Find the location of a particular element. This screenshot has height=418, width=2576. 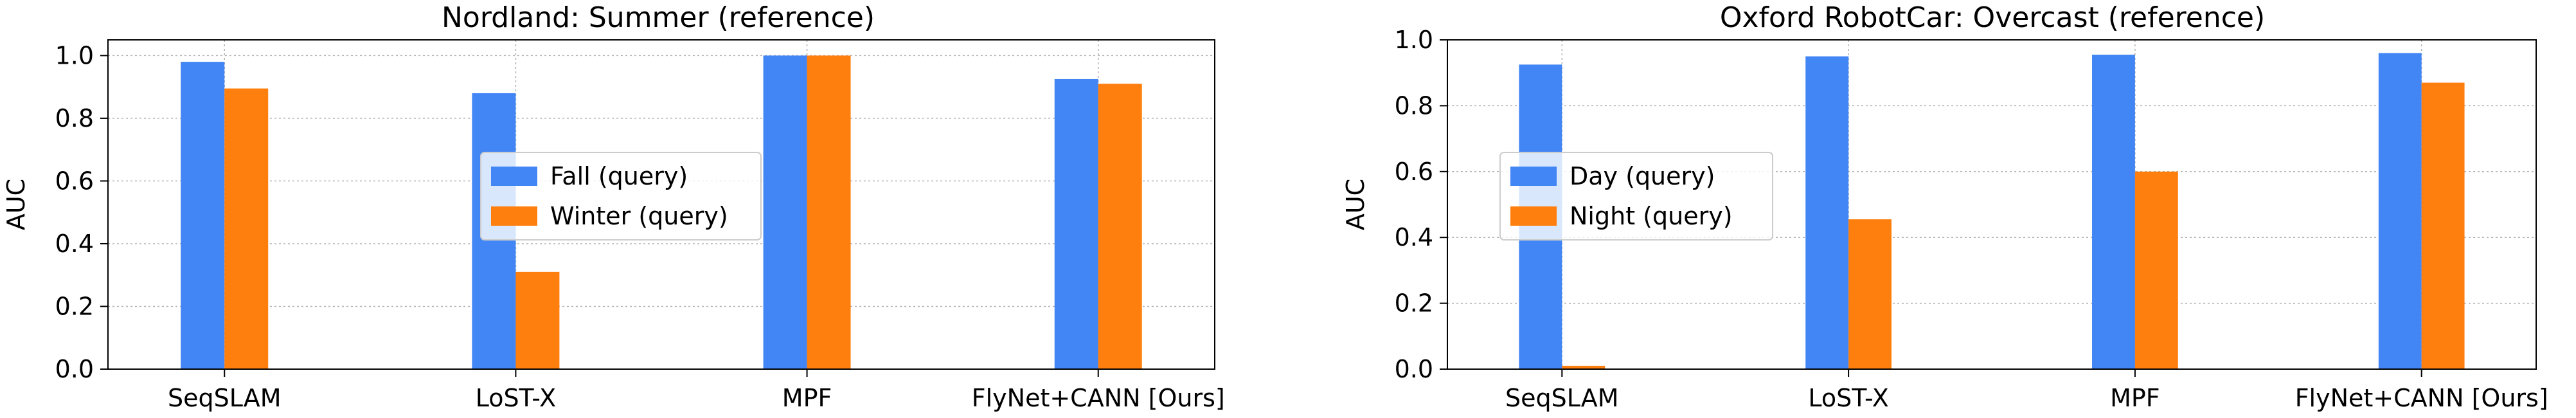

legend: Fall (query) Winter (query) is located at coordinates (621, 197).